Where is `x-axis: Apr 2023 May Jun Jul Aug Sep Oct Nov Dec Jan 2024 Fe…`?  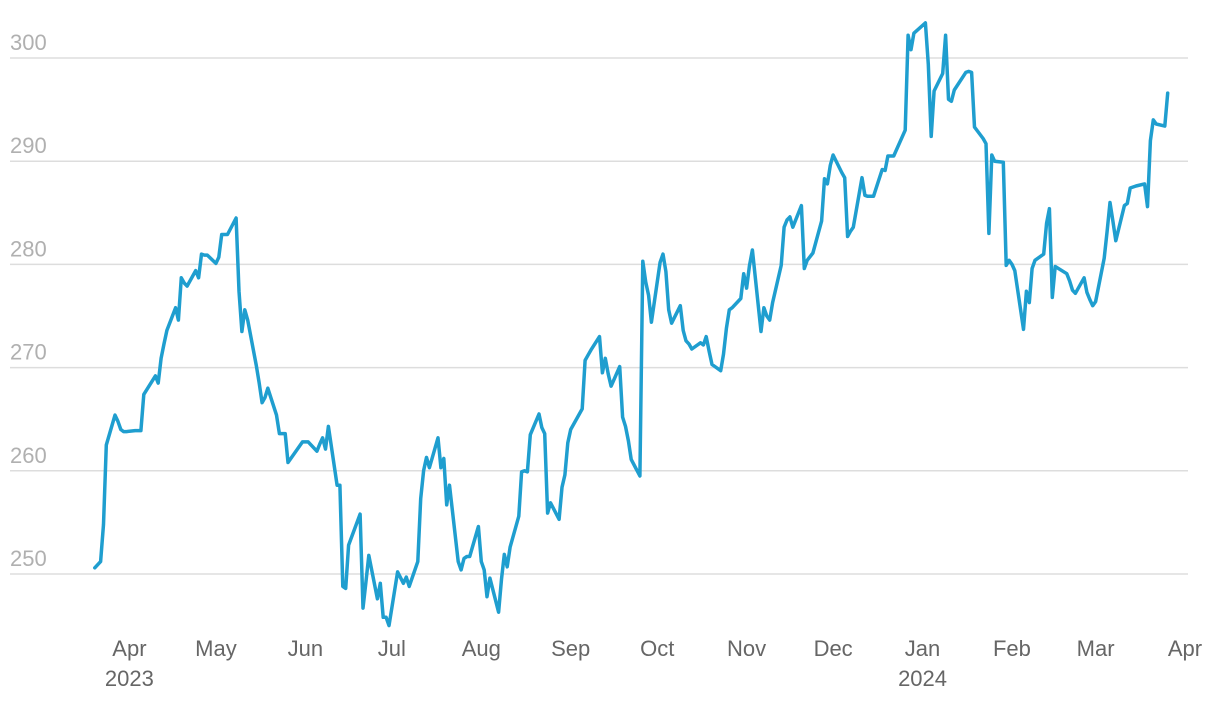 x-axis: Apr 2023 May Jun Jul Aug Sep Oct Nov Dec Jan 2024 Fe… is located at coordinates (653, 663).